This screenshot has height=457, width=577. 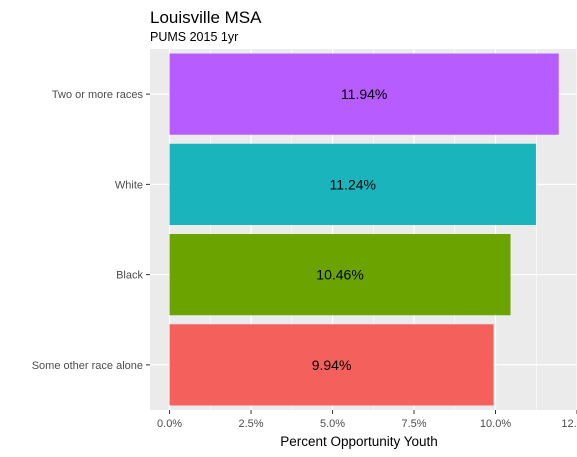 I want to click on x-tick-label: 7.5%, so click(x=413, y=424).